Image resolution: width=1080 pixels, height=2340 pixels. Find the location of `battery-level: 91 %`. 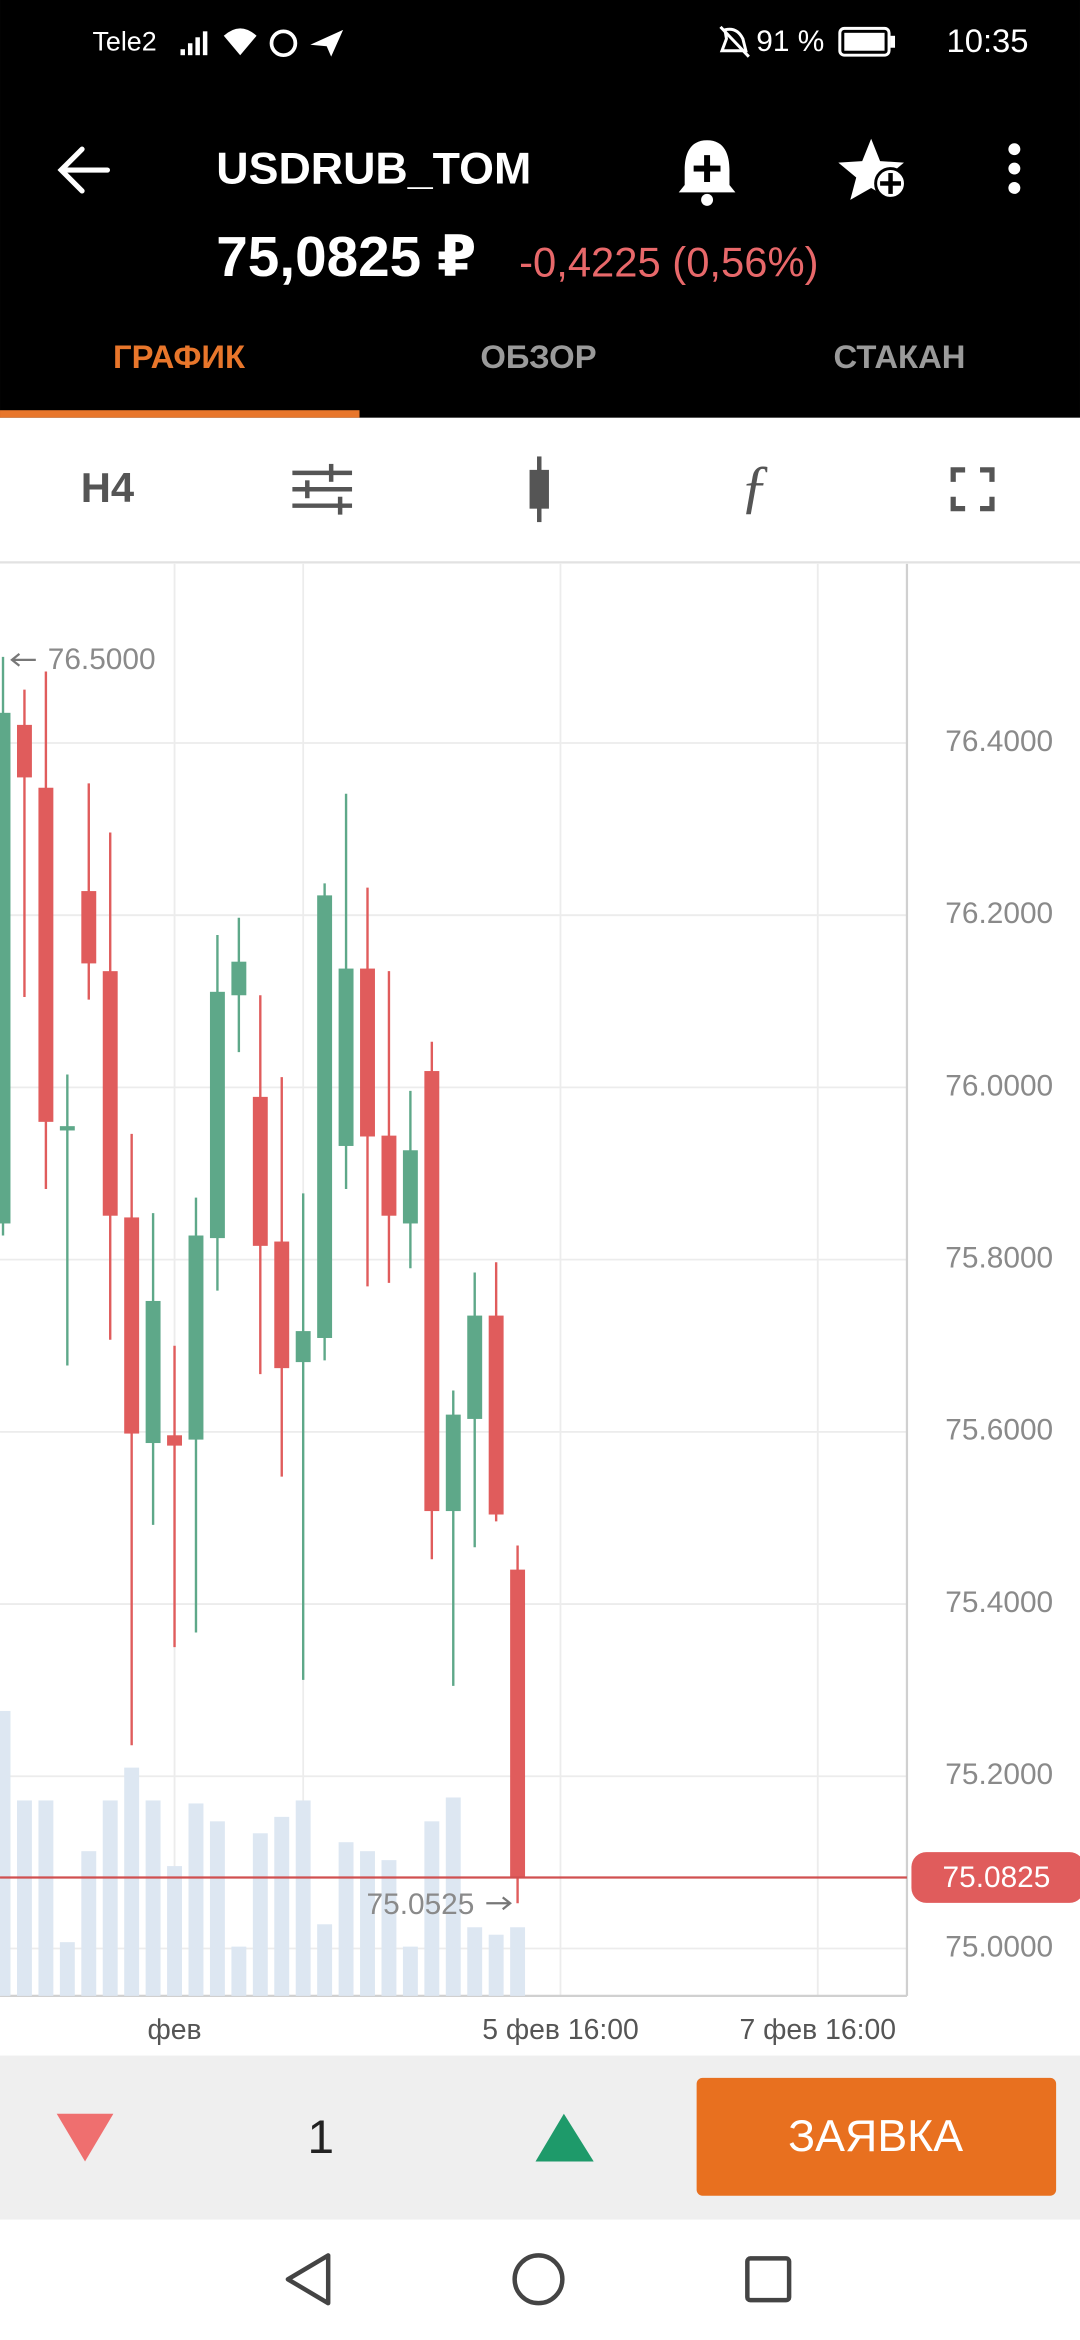

battery-level: 91 % is located at coordinates (790, 41).